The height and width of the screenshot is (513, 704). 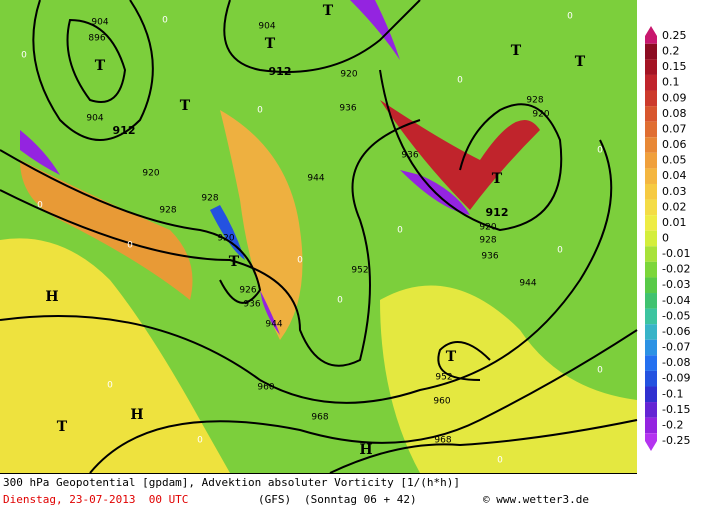 What do you see at coordinates (676, 362) in the screenshot?
I see `legend-label: -0.08` at bounding box center [676, 362].